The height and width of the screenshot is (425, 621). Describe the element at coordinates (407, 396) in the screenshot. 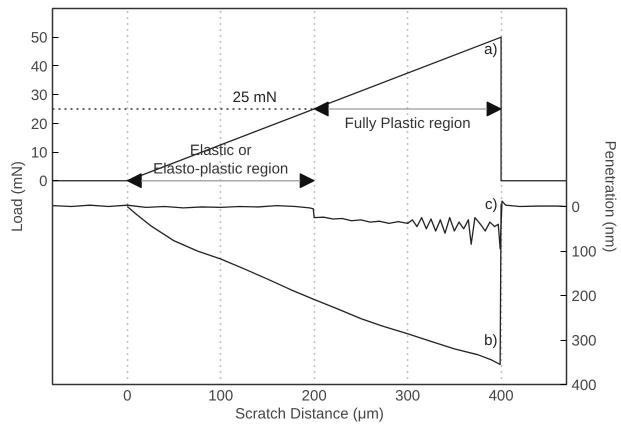

I see `x-tick-label: 300` at that location.